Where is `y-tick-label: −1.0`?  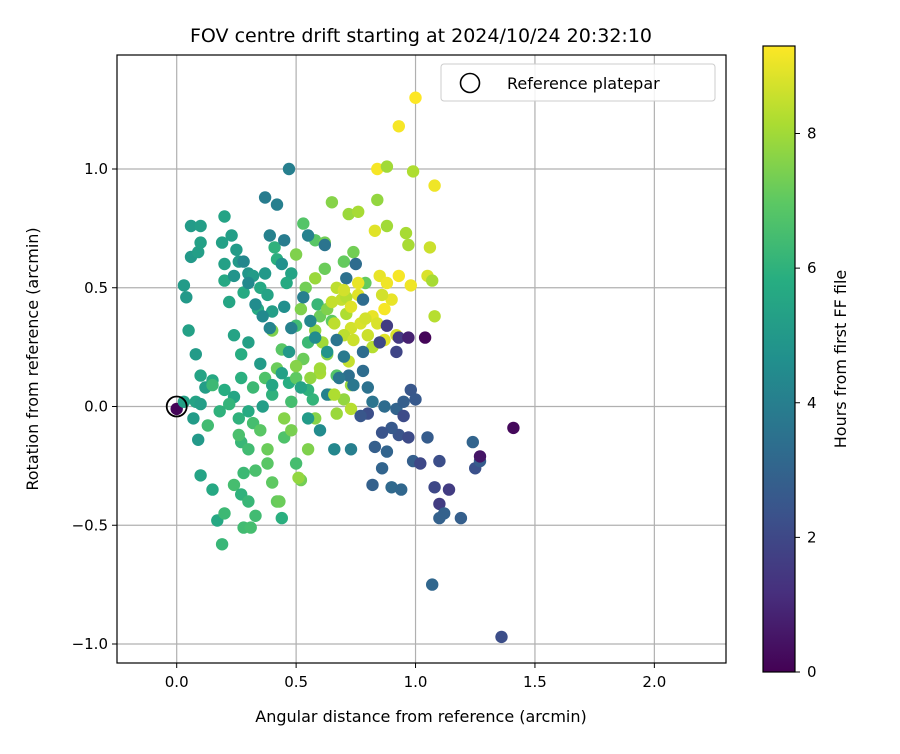 y-tick-label: −1.0 is located at coordinates (90, 644).